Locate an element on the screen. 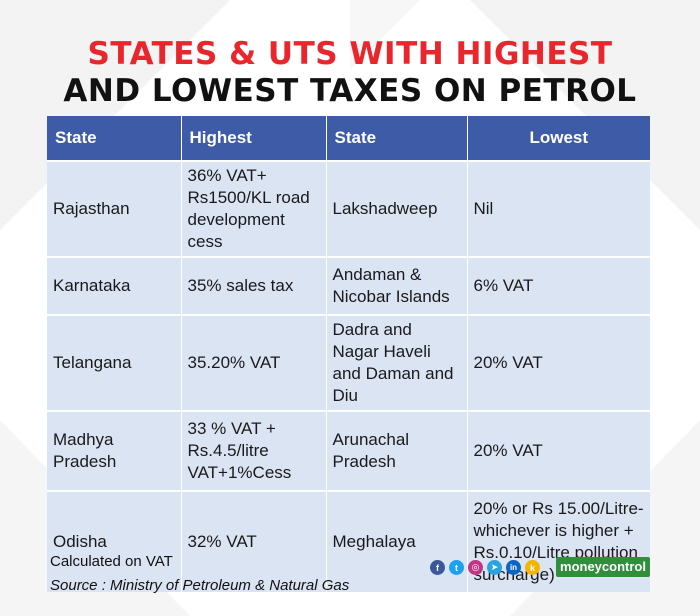  header-highest: Highest is located at coordinates (254, 138).